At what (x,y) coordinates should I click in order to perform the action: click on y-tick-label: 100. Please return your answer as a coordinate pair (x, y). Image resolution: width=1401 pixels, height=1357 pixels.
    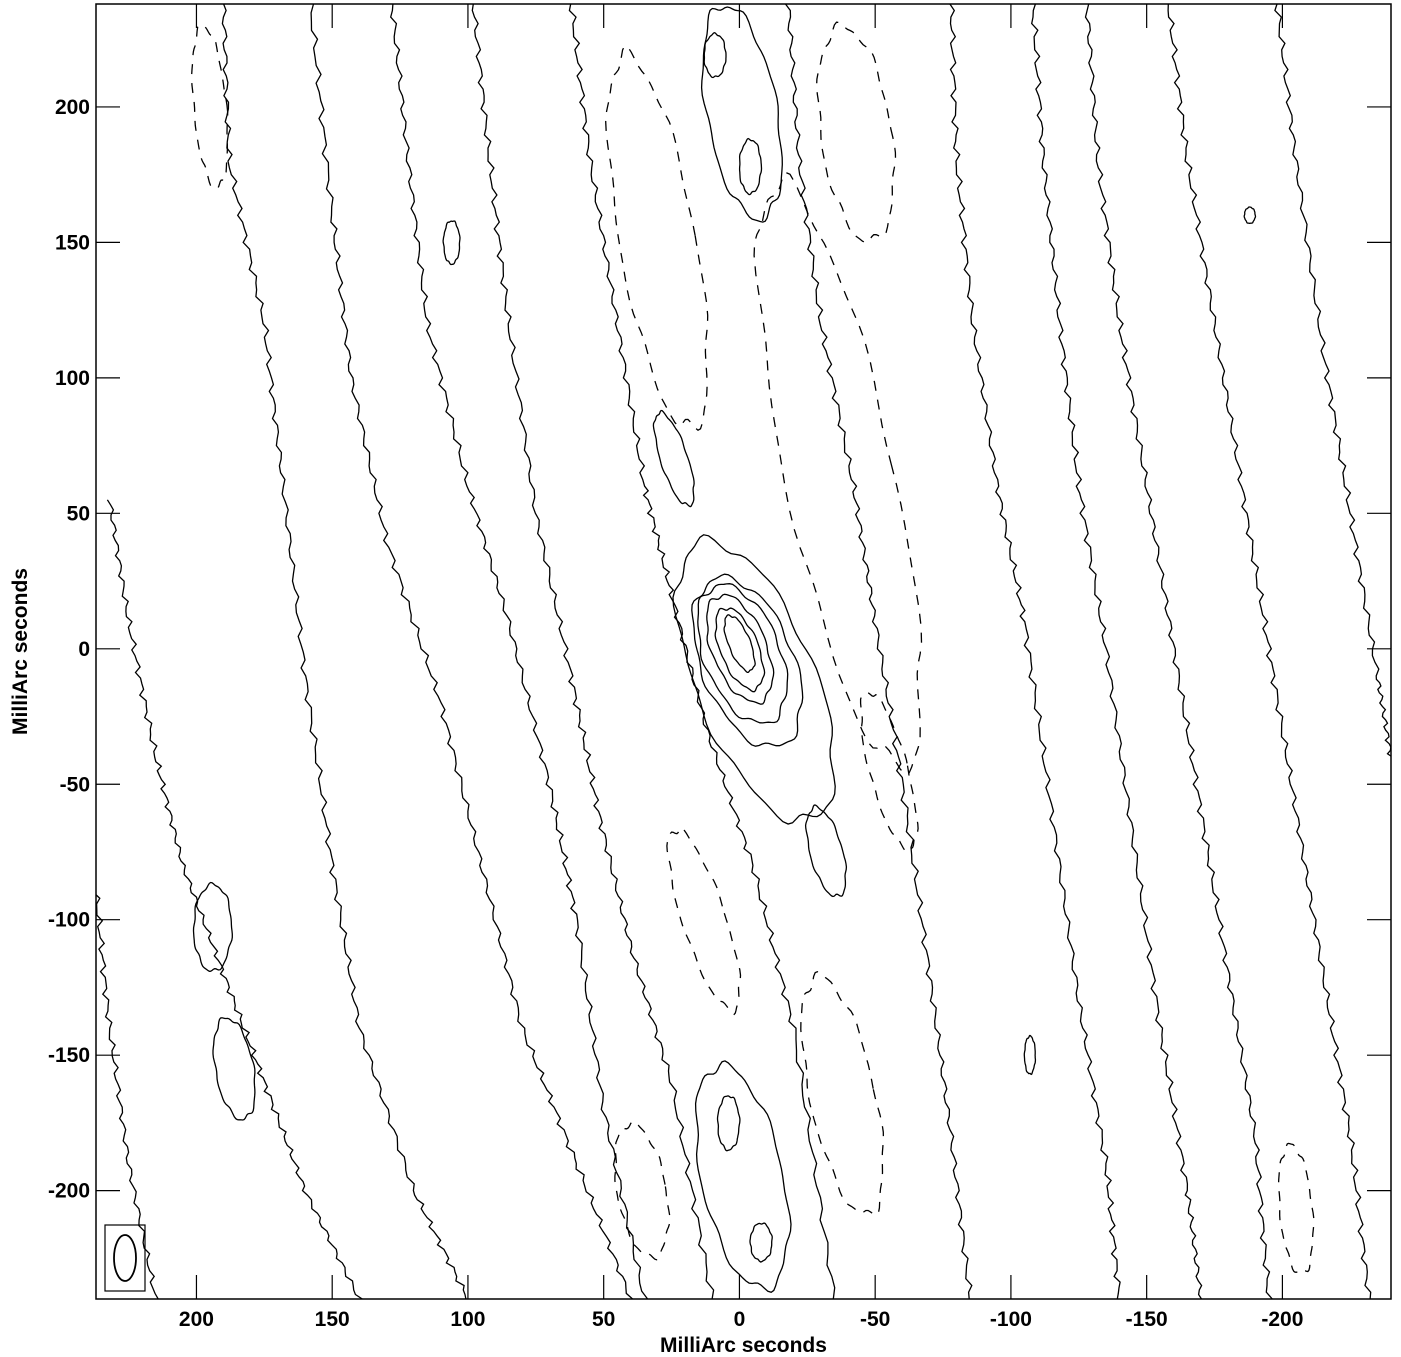
    Looking at the image, I should click on (72, 378).